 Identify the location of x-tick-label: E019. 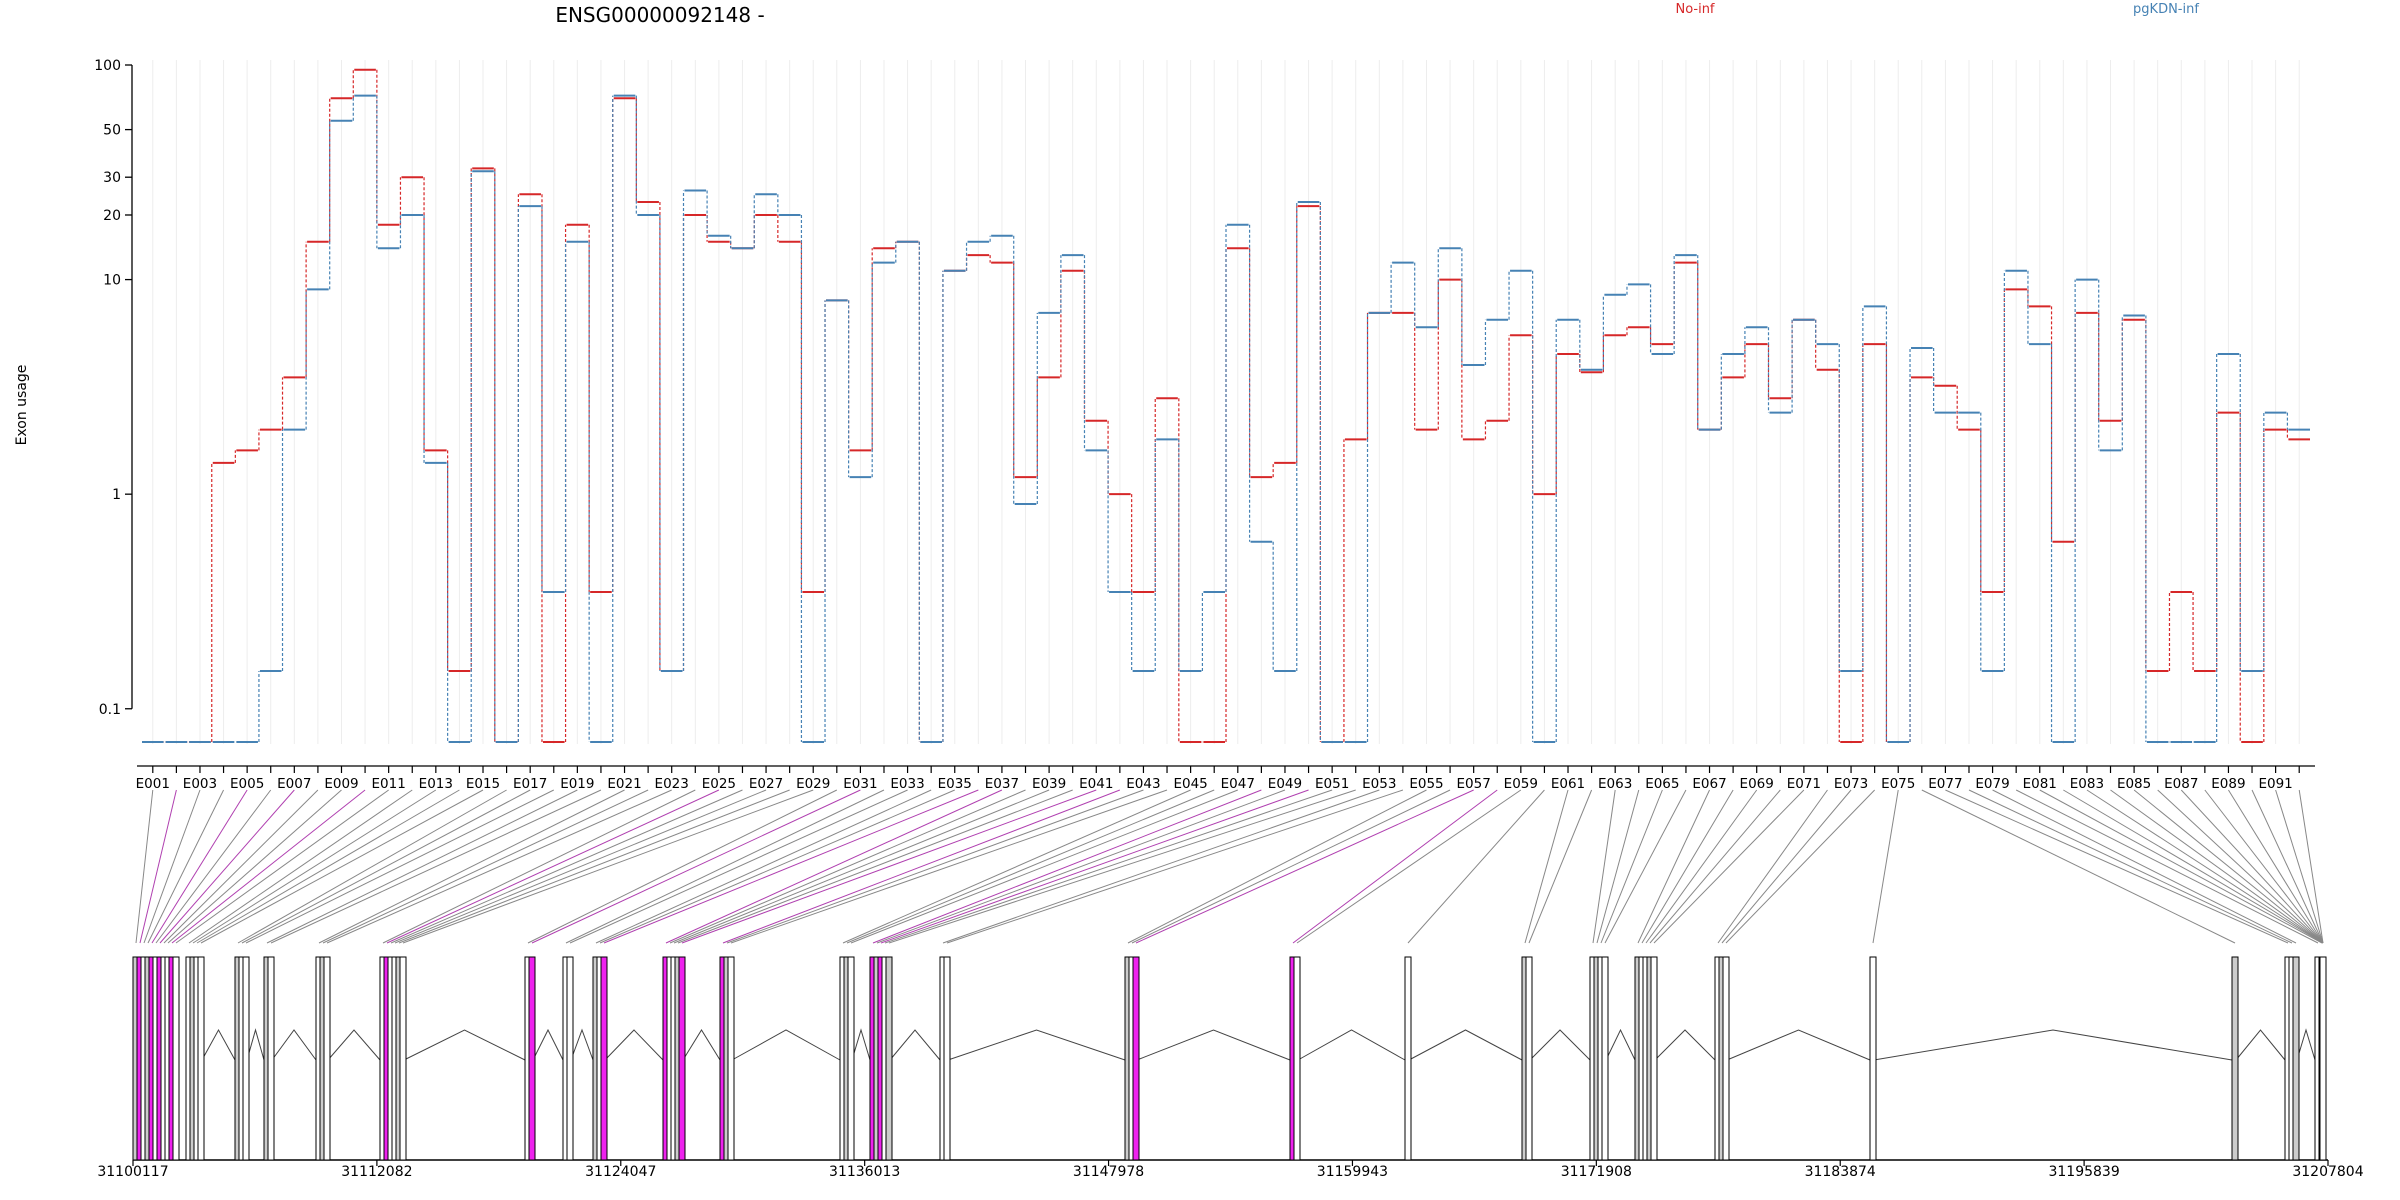
(577, 784).